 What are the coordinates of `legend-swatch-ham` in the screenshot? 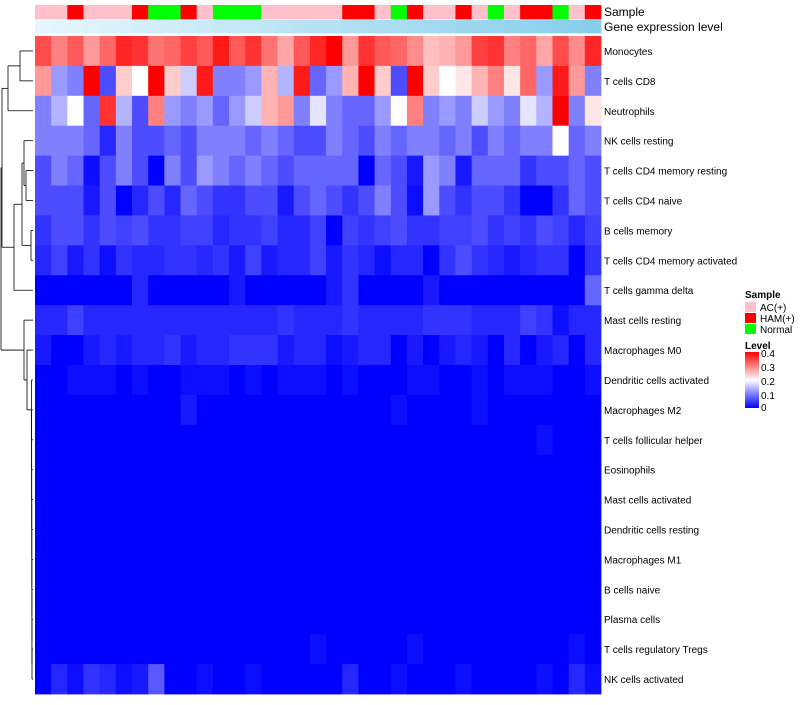 It's located at (750, 318).